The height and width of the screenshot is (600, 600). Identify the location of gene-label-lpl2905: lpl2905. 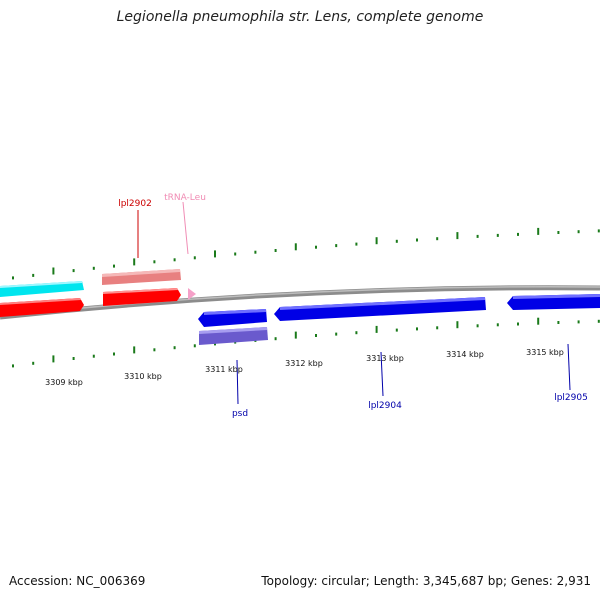
(571, 398).